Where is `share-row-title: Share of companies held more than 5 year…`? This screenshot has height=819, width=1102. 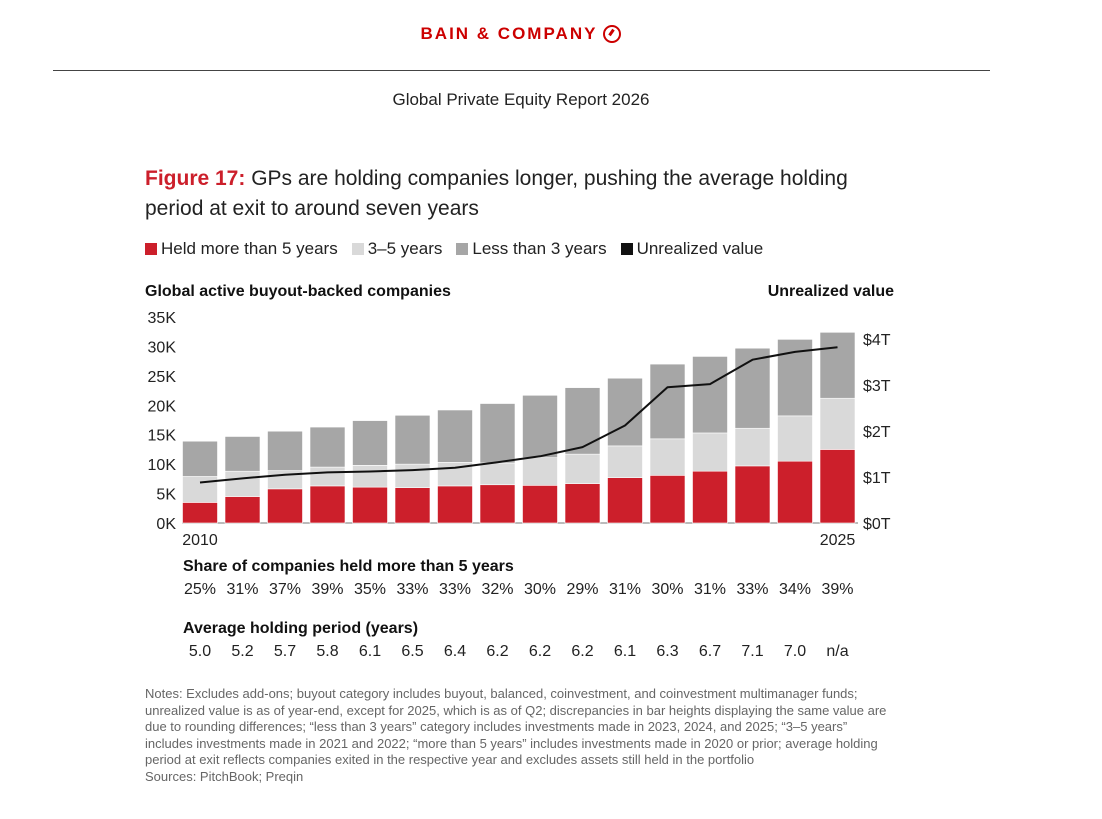
share-row-title: Share of companies held more than 5 year… is located at coordinates (348, 566).